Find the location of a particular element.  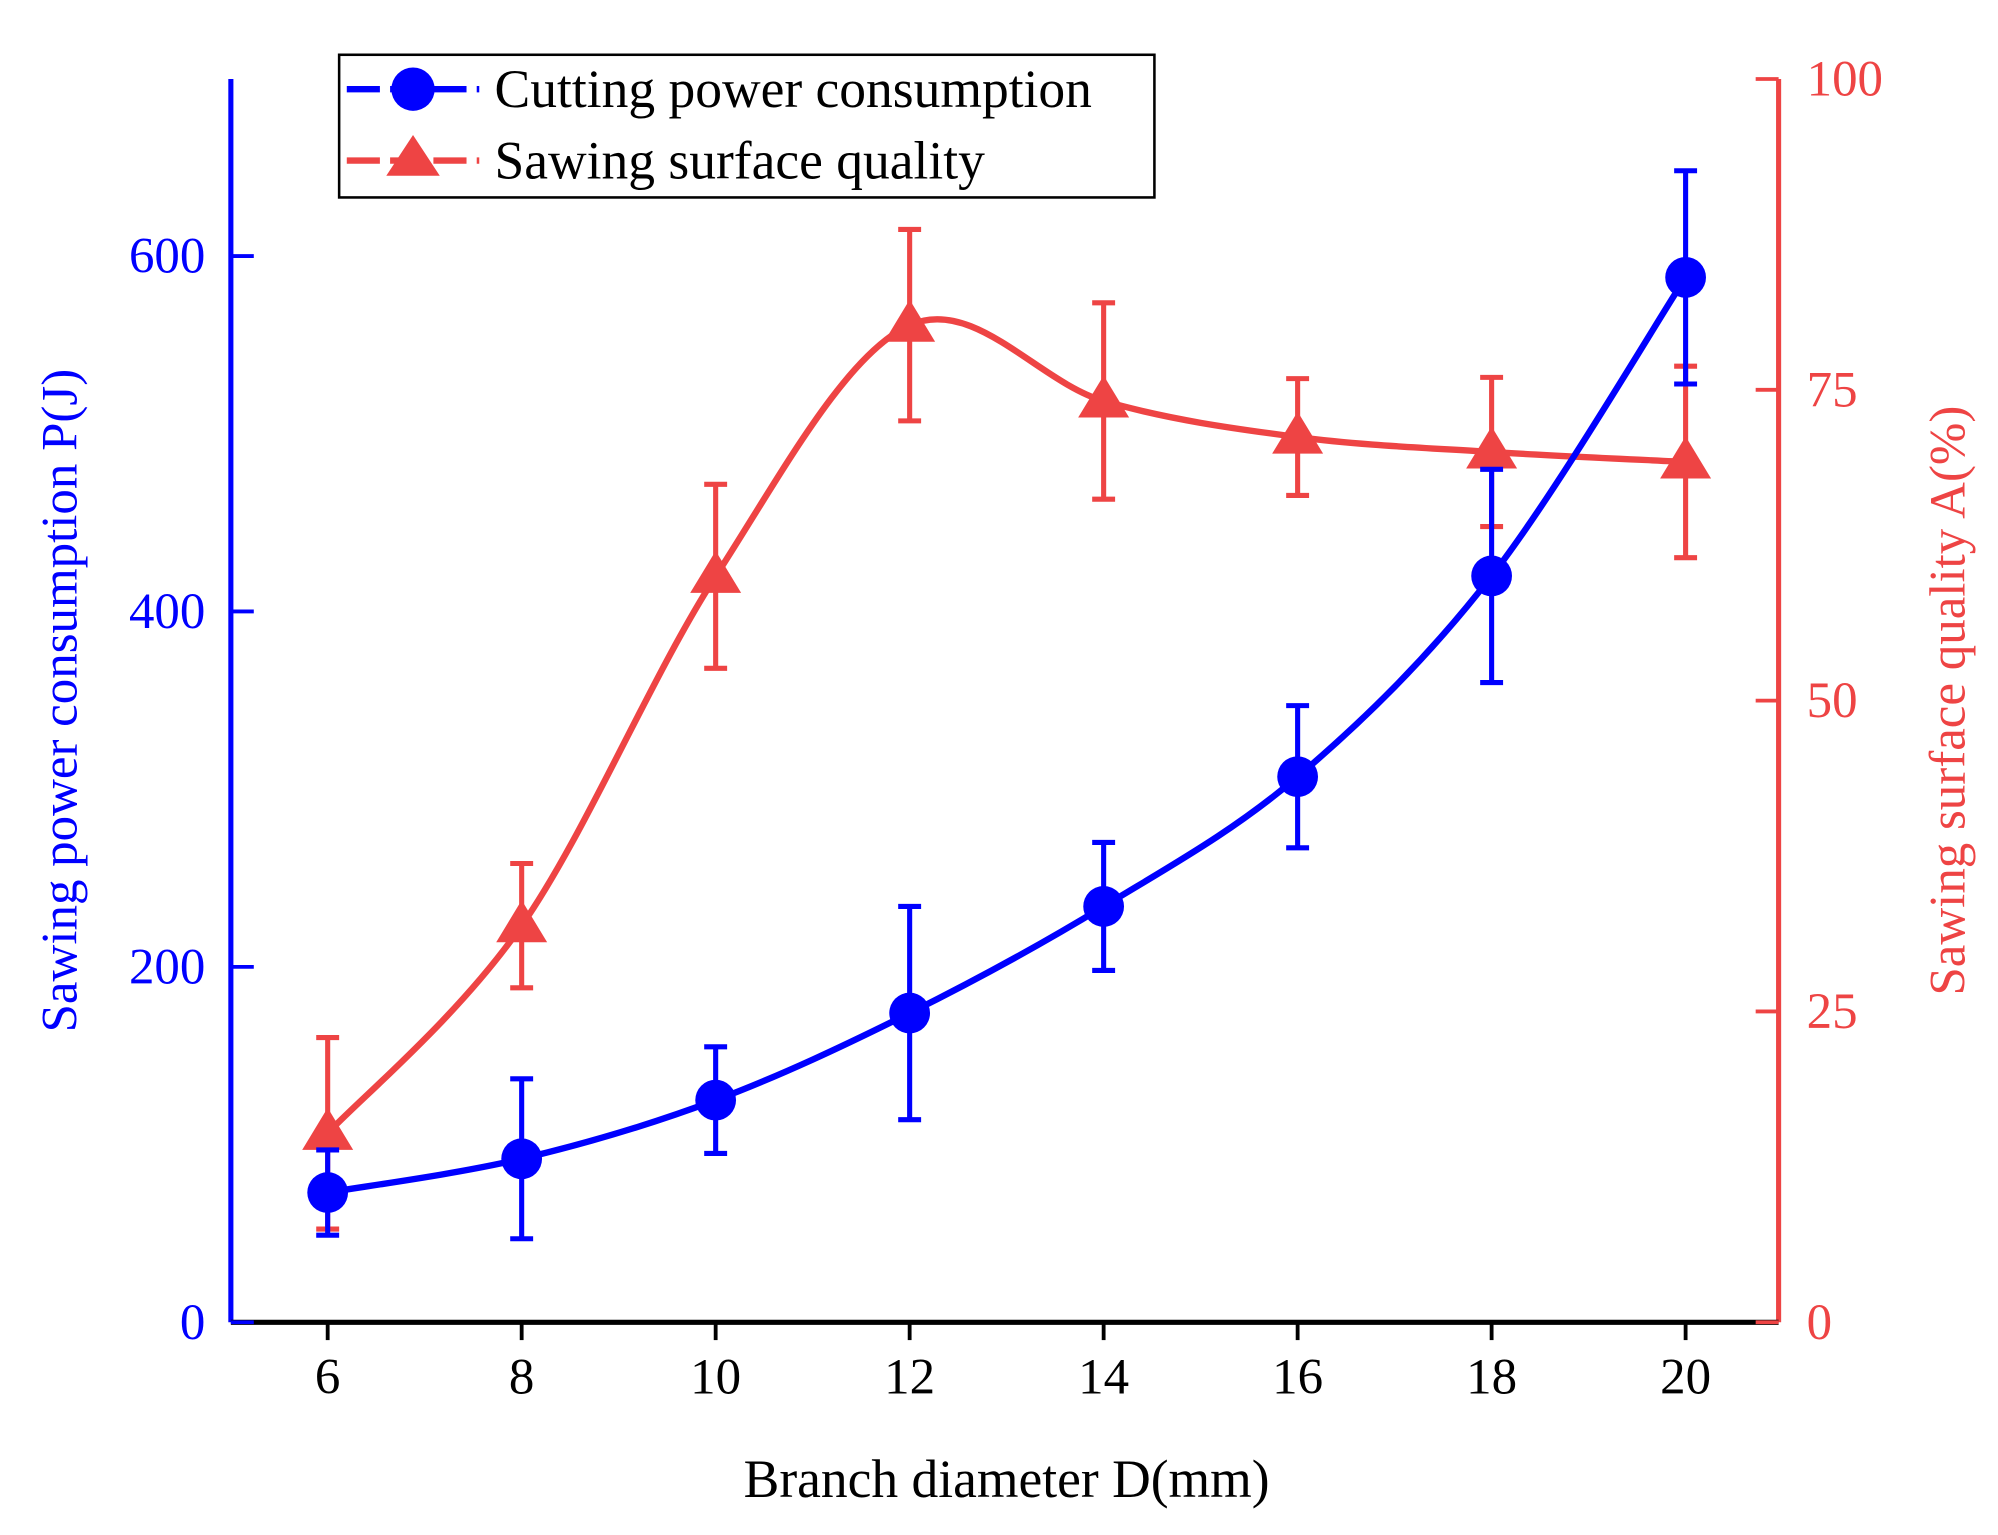

y2-tick-label: 25 is located at coordinates (1832, 1012).